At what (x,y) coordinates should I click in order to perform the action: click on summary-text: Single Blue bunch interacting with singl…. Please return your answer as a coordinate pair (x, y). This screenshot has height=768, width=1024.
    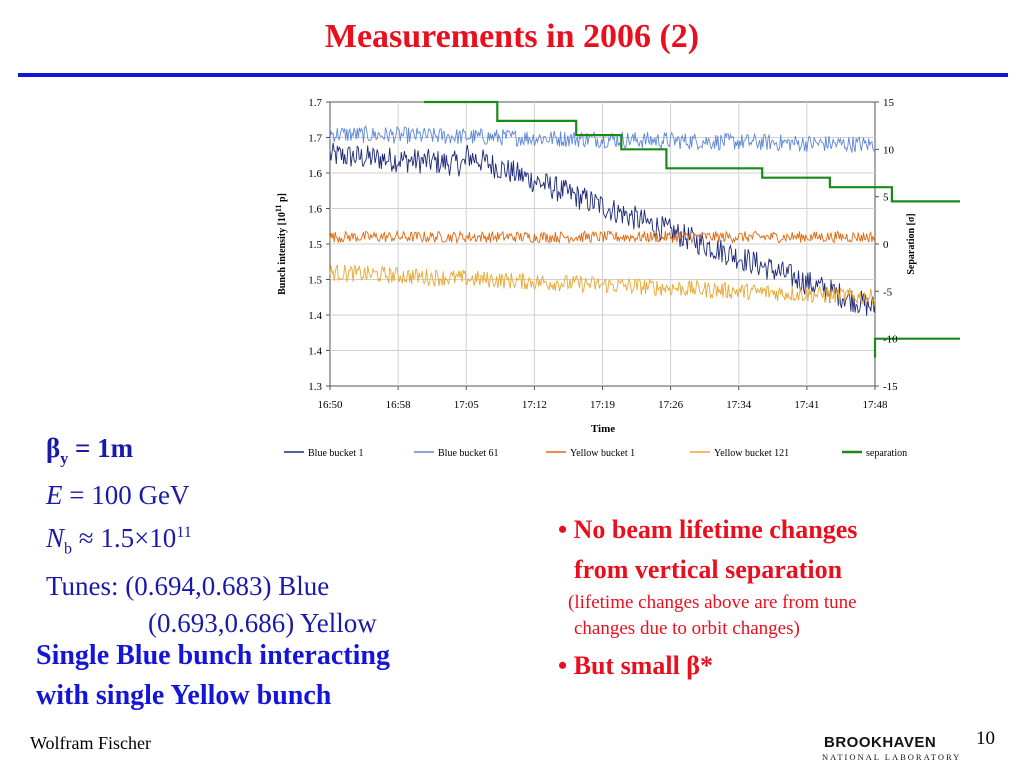
    Looking at the image, I should click on (213, 675).